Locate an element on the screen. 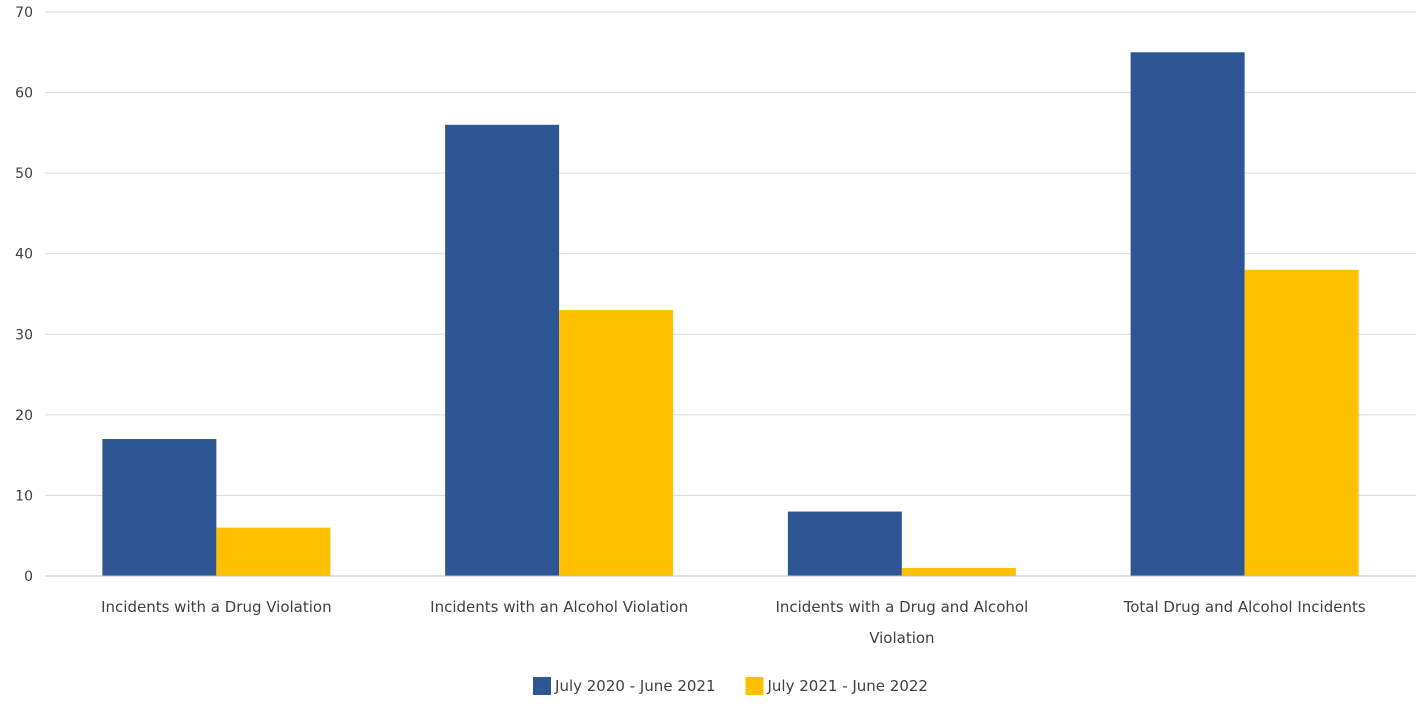 The image size is (1421, 710). x-category-label: Incidents with an Alcohol Violation is located at coordinates (559, 607).